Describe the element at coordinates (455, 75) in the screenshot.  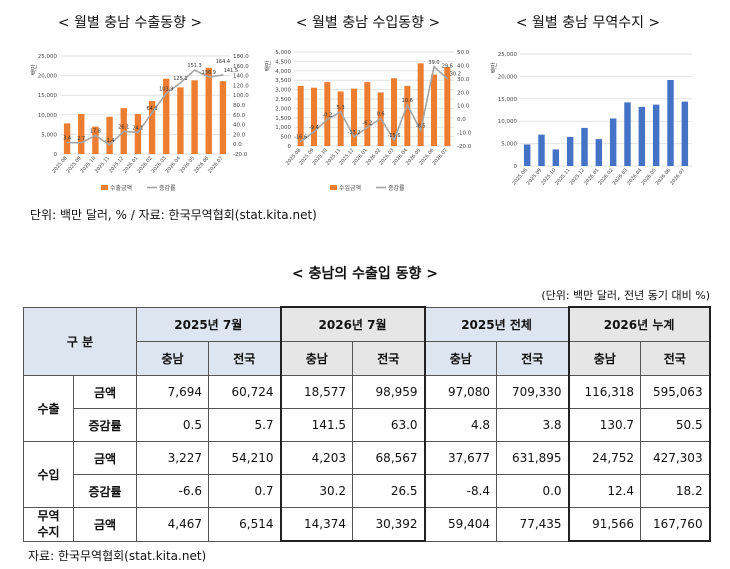
I see `data-label: 30.2` at that location.